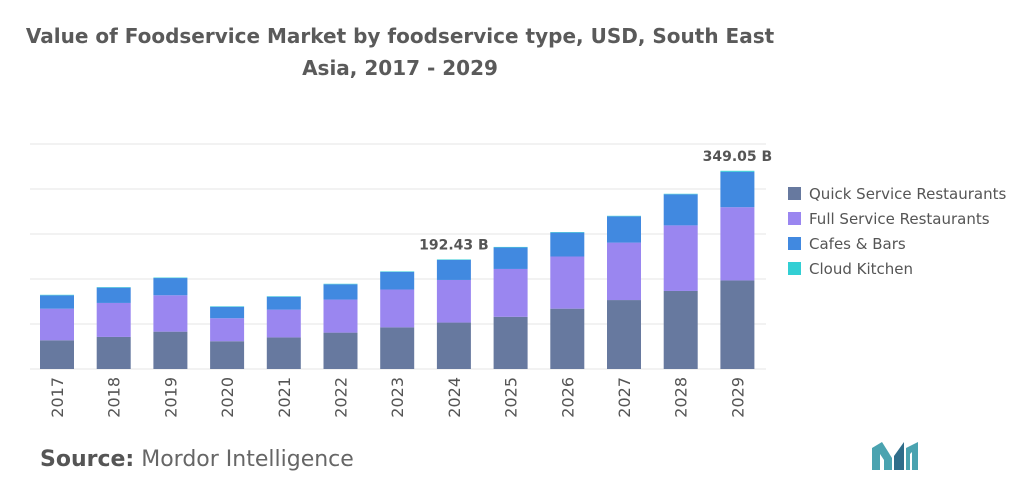  I want to click on bar-fsr-2029, so click(737, 244).